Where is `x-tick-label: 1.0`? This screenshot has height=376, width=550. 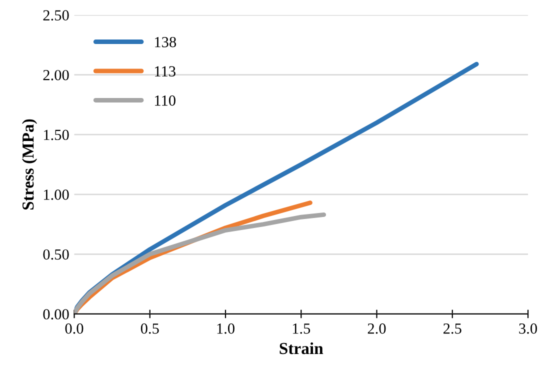 x-tick-label: 1.0 is located at coordinates (225, 328).